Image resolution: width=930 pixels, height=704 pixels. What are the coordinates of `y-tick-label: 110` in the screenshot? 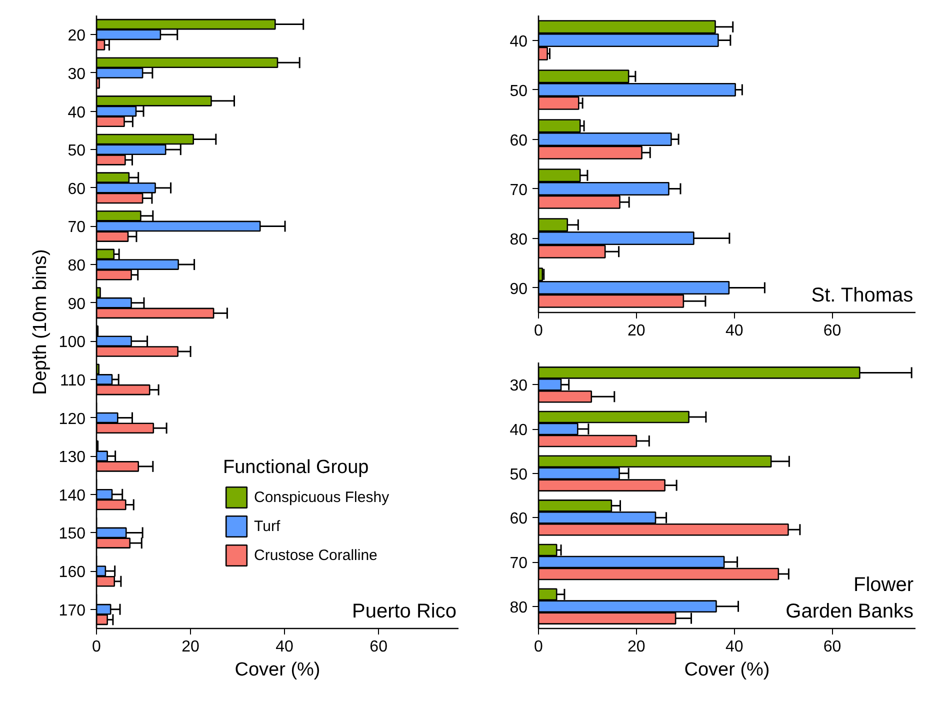 It's located at (73, 381).